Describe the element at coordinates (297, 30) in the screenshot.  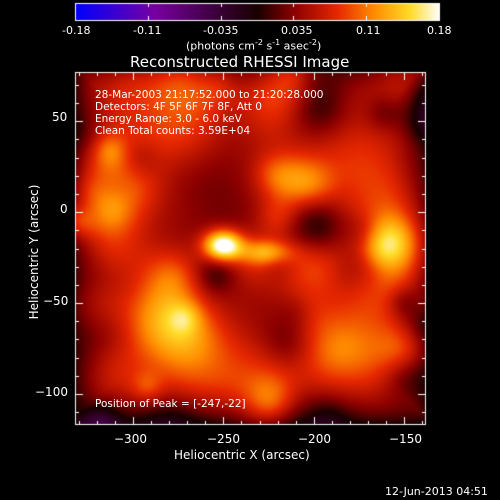
I see `colorbar-tick-4: 0.035` at that location.